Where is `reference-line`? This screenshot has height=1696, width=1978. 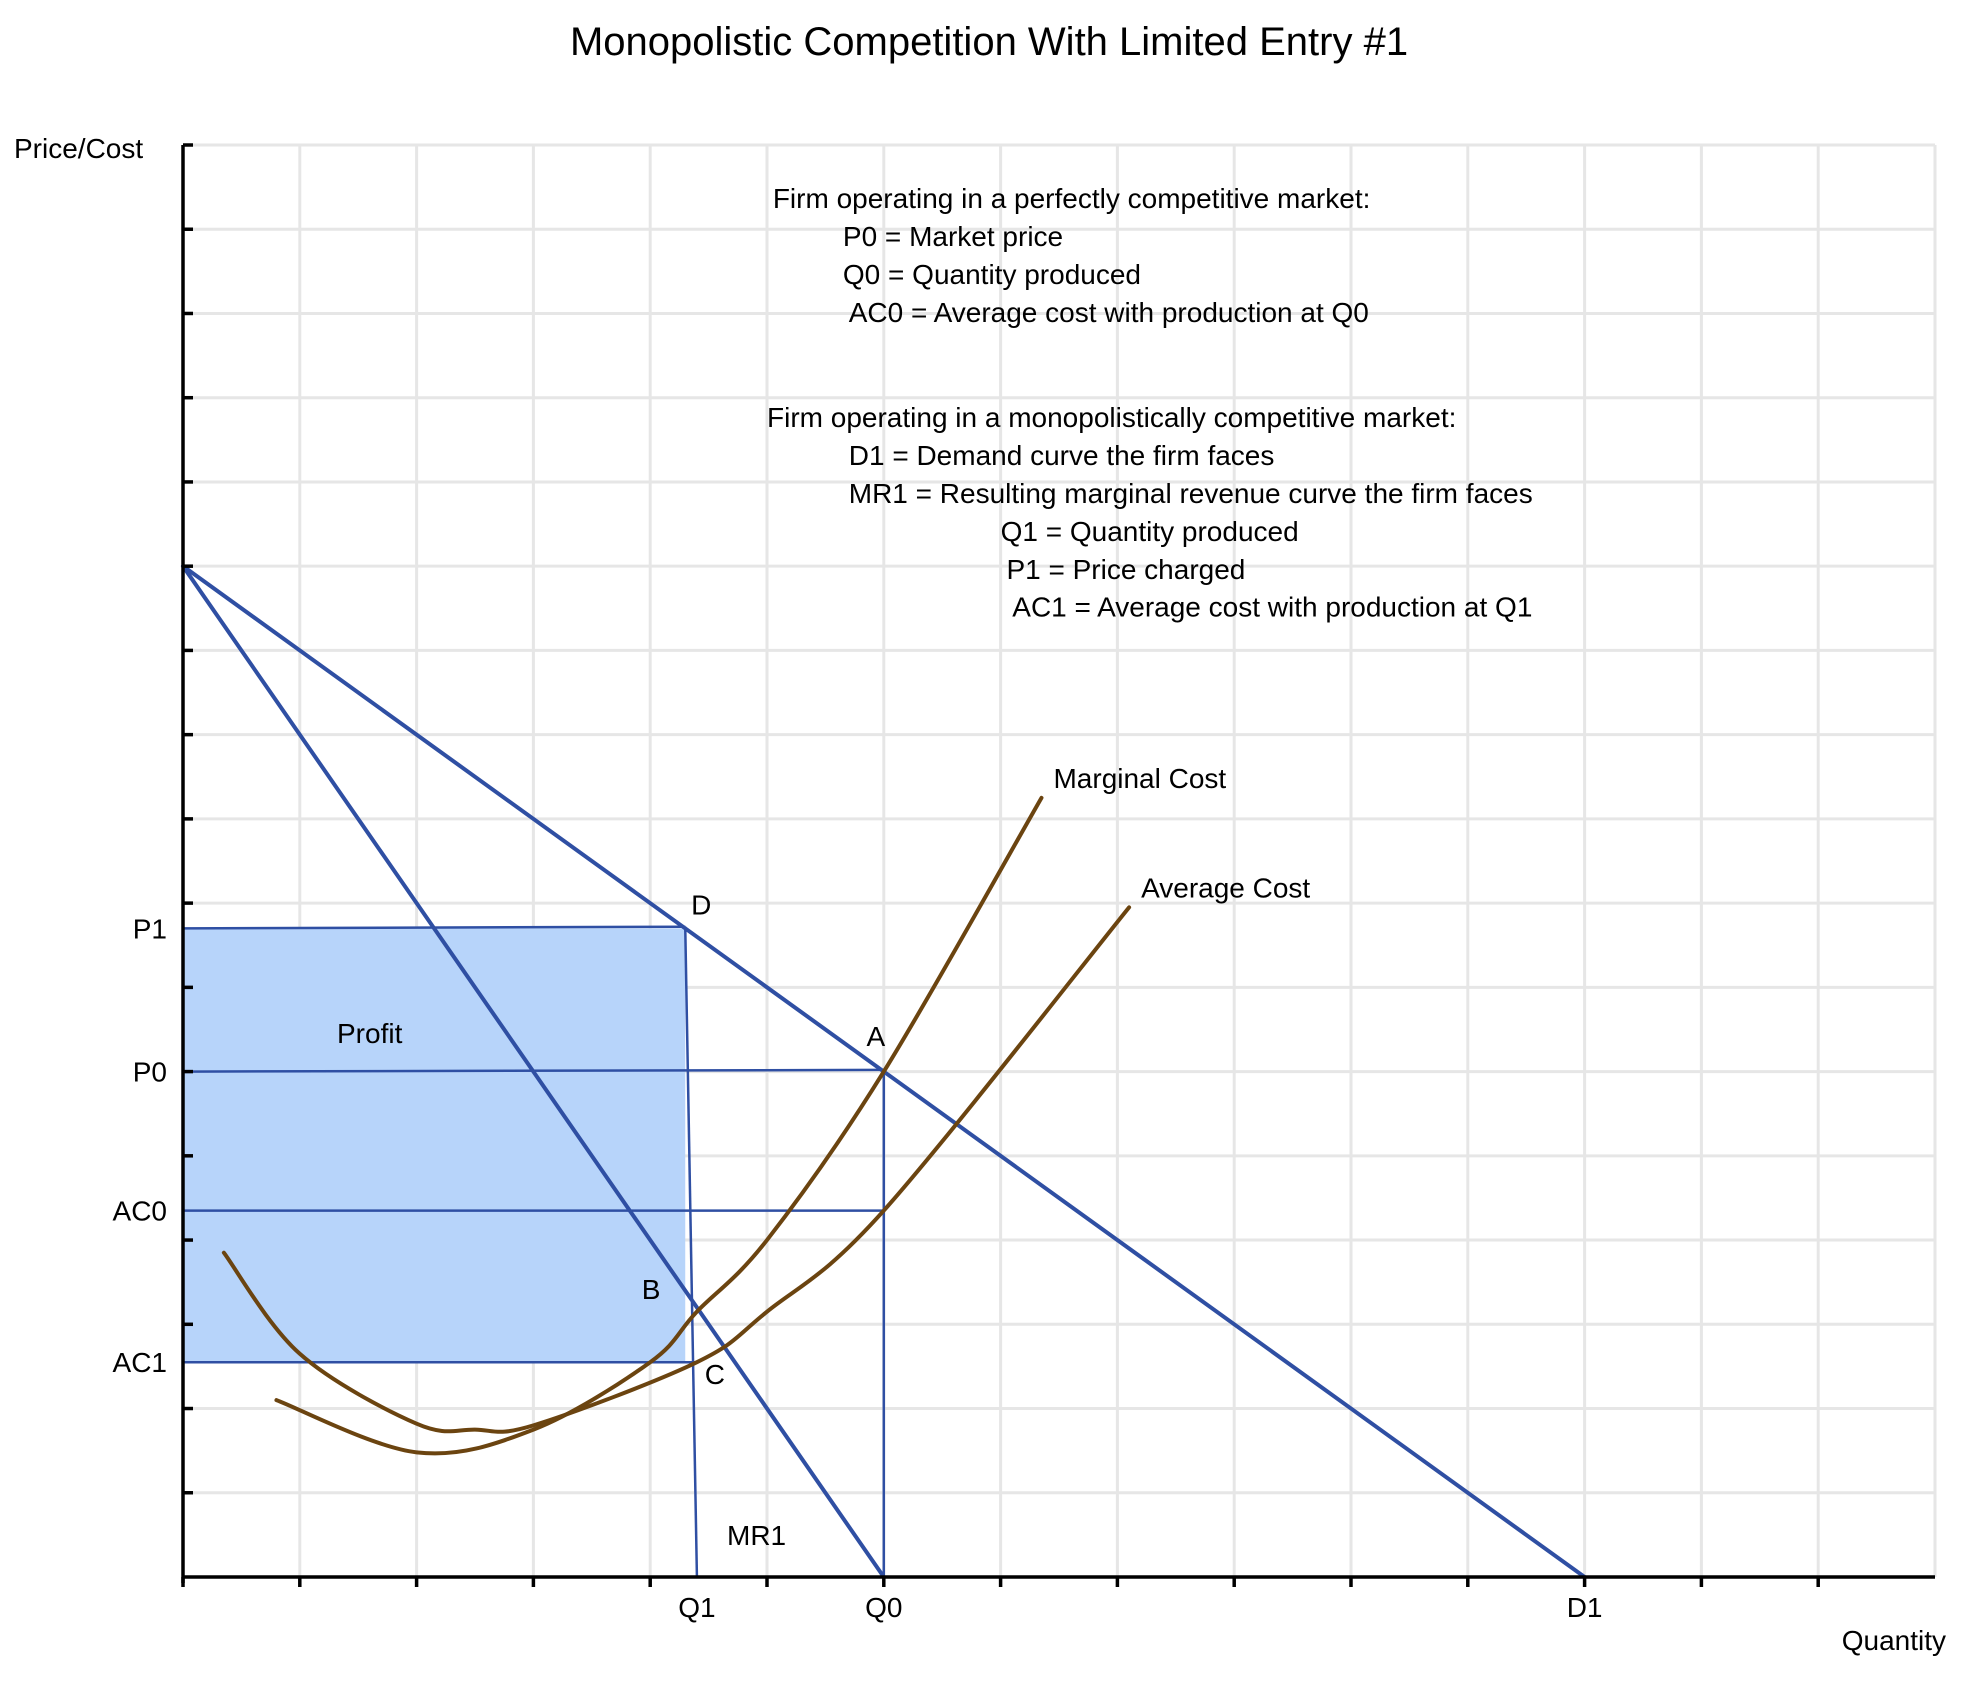 reference-line is located at coordinates (691, 1252).